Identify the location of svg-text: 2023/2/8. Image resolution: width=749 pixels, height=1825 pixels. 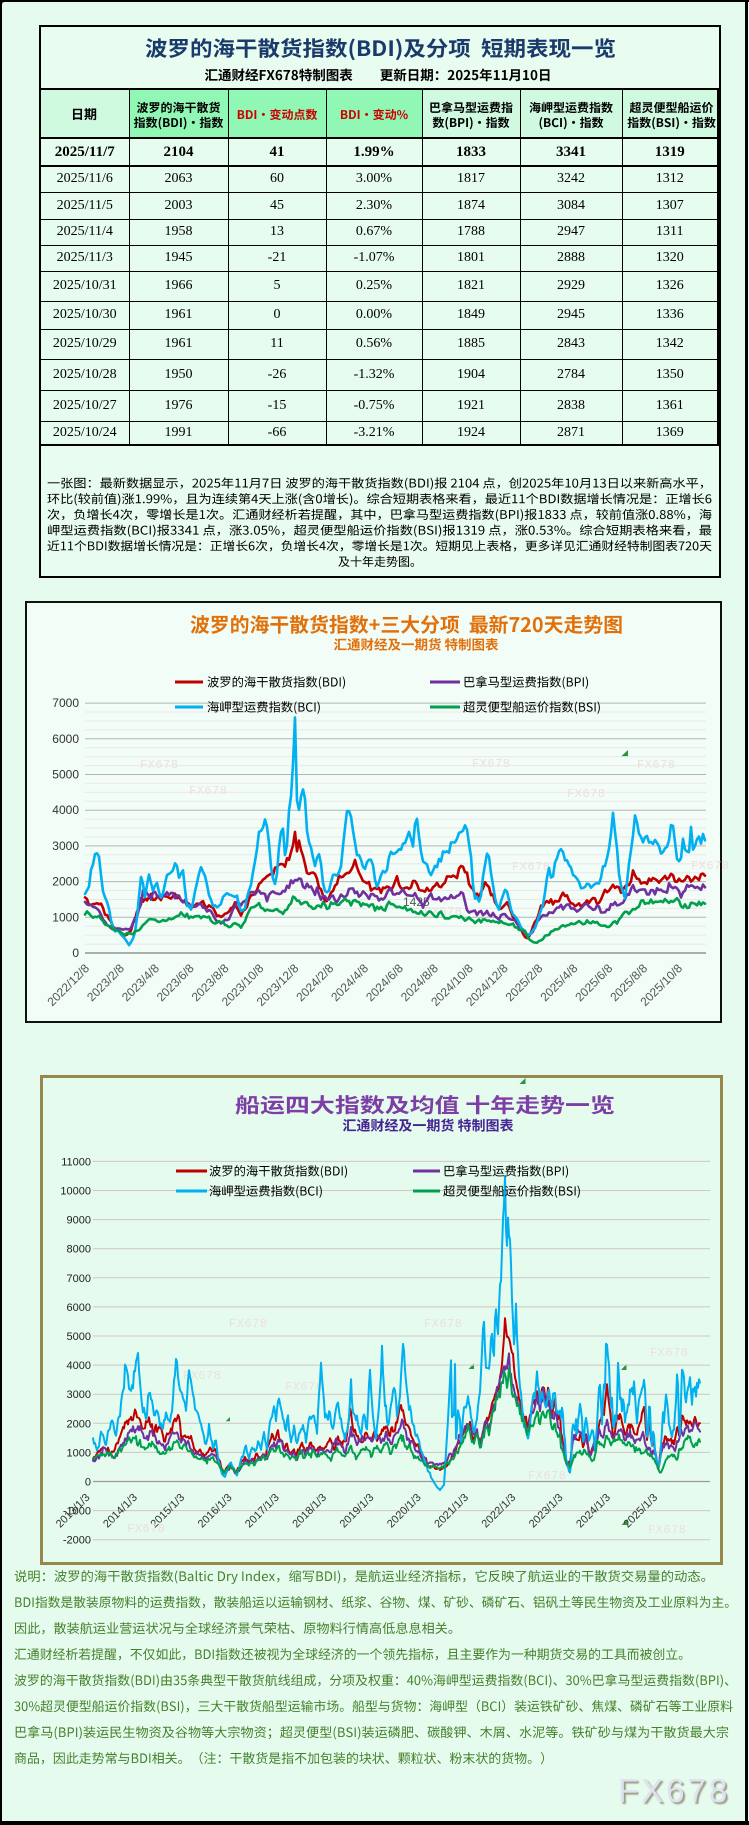
(105, 982).